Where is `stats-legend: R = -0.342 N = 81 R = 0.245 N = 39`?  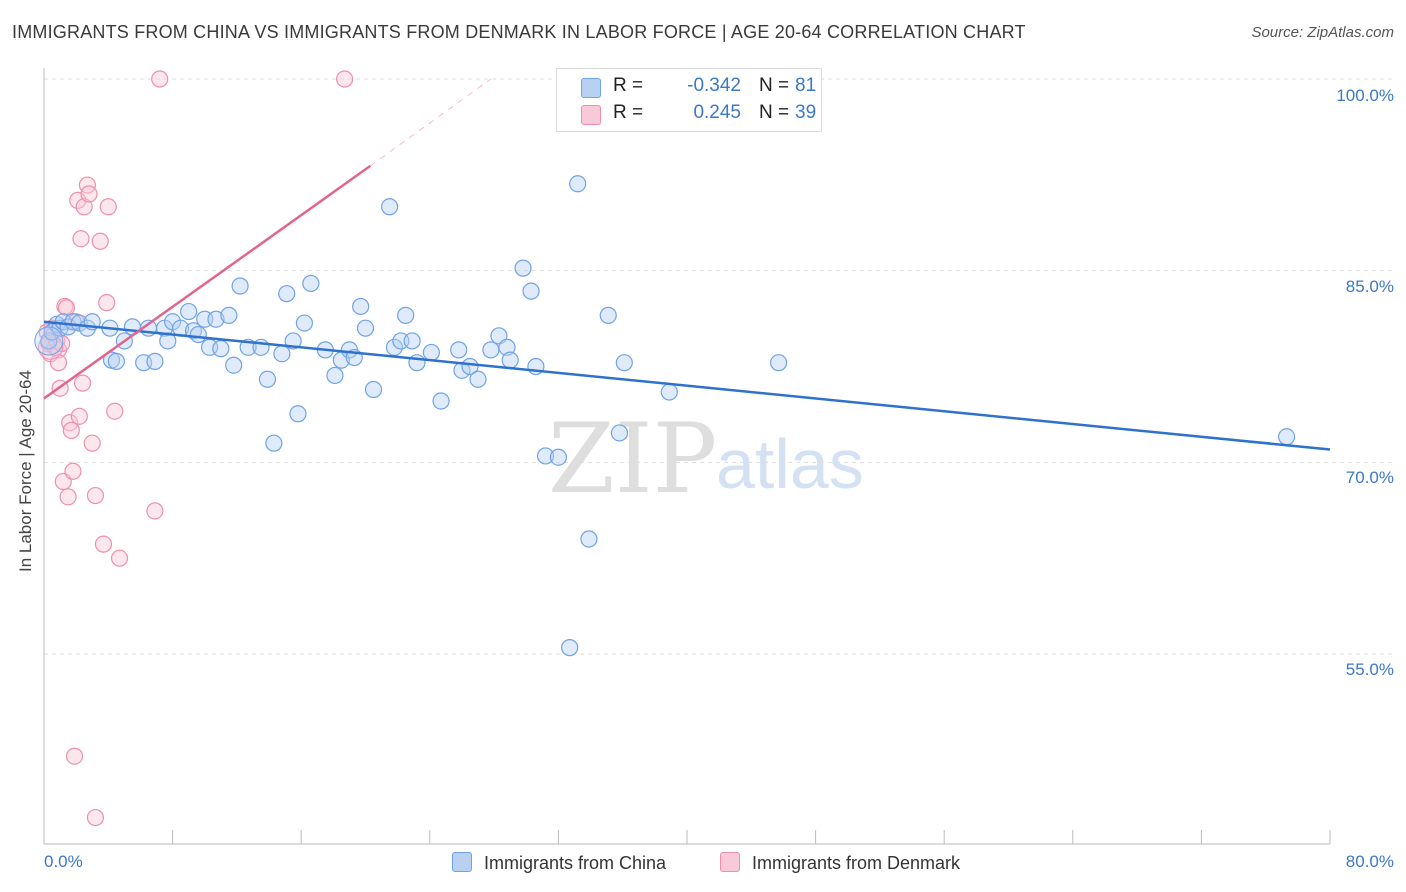 stats-legend: R = -0.342 N = 81 R = 0.245 N = 39 is located at coordinates (689, 100).